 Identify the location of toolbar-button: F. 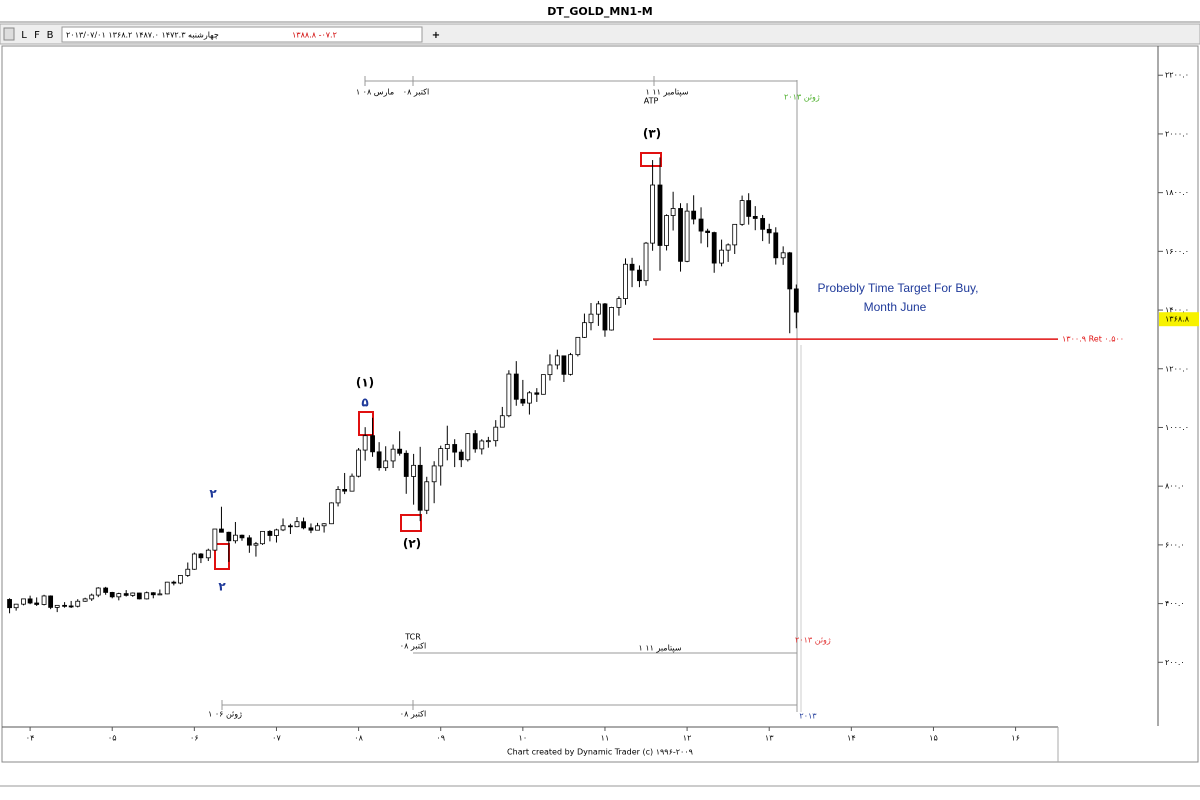
(37, 35).